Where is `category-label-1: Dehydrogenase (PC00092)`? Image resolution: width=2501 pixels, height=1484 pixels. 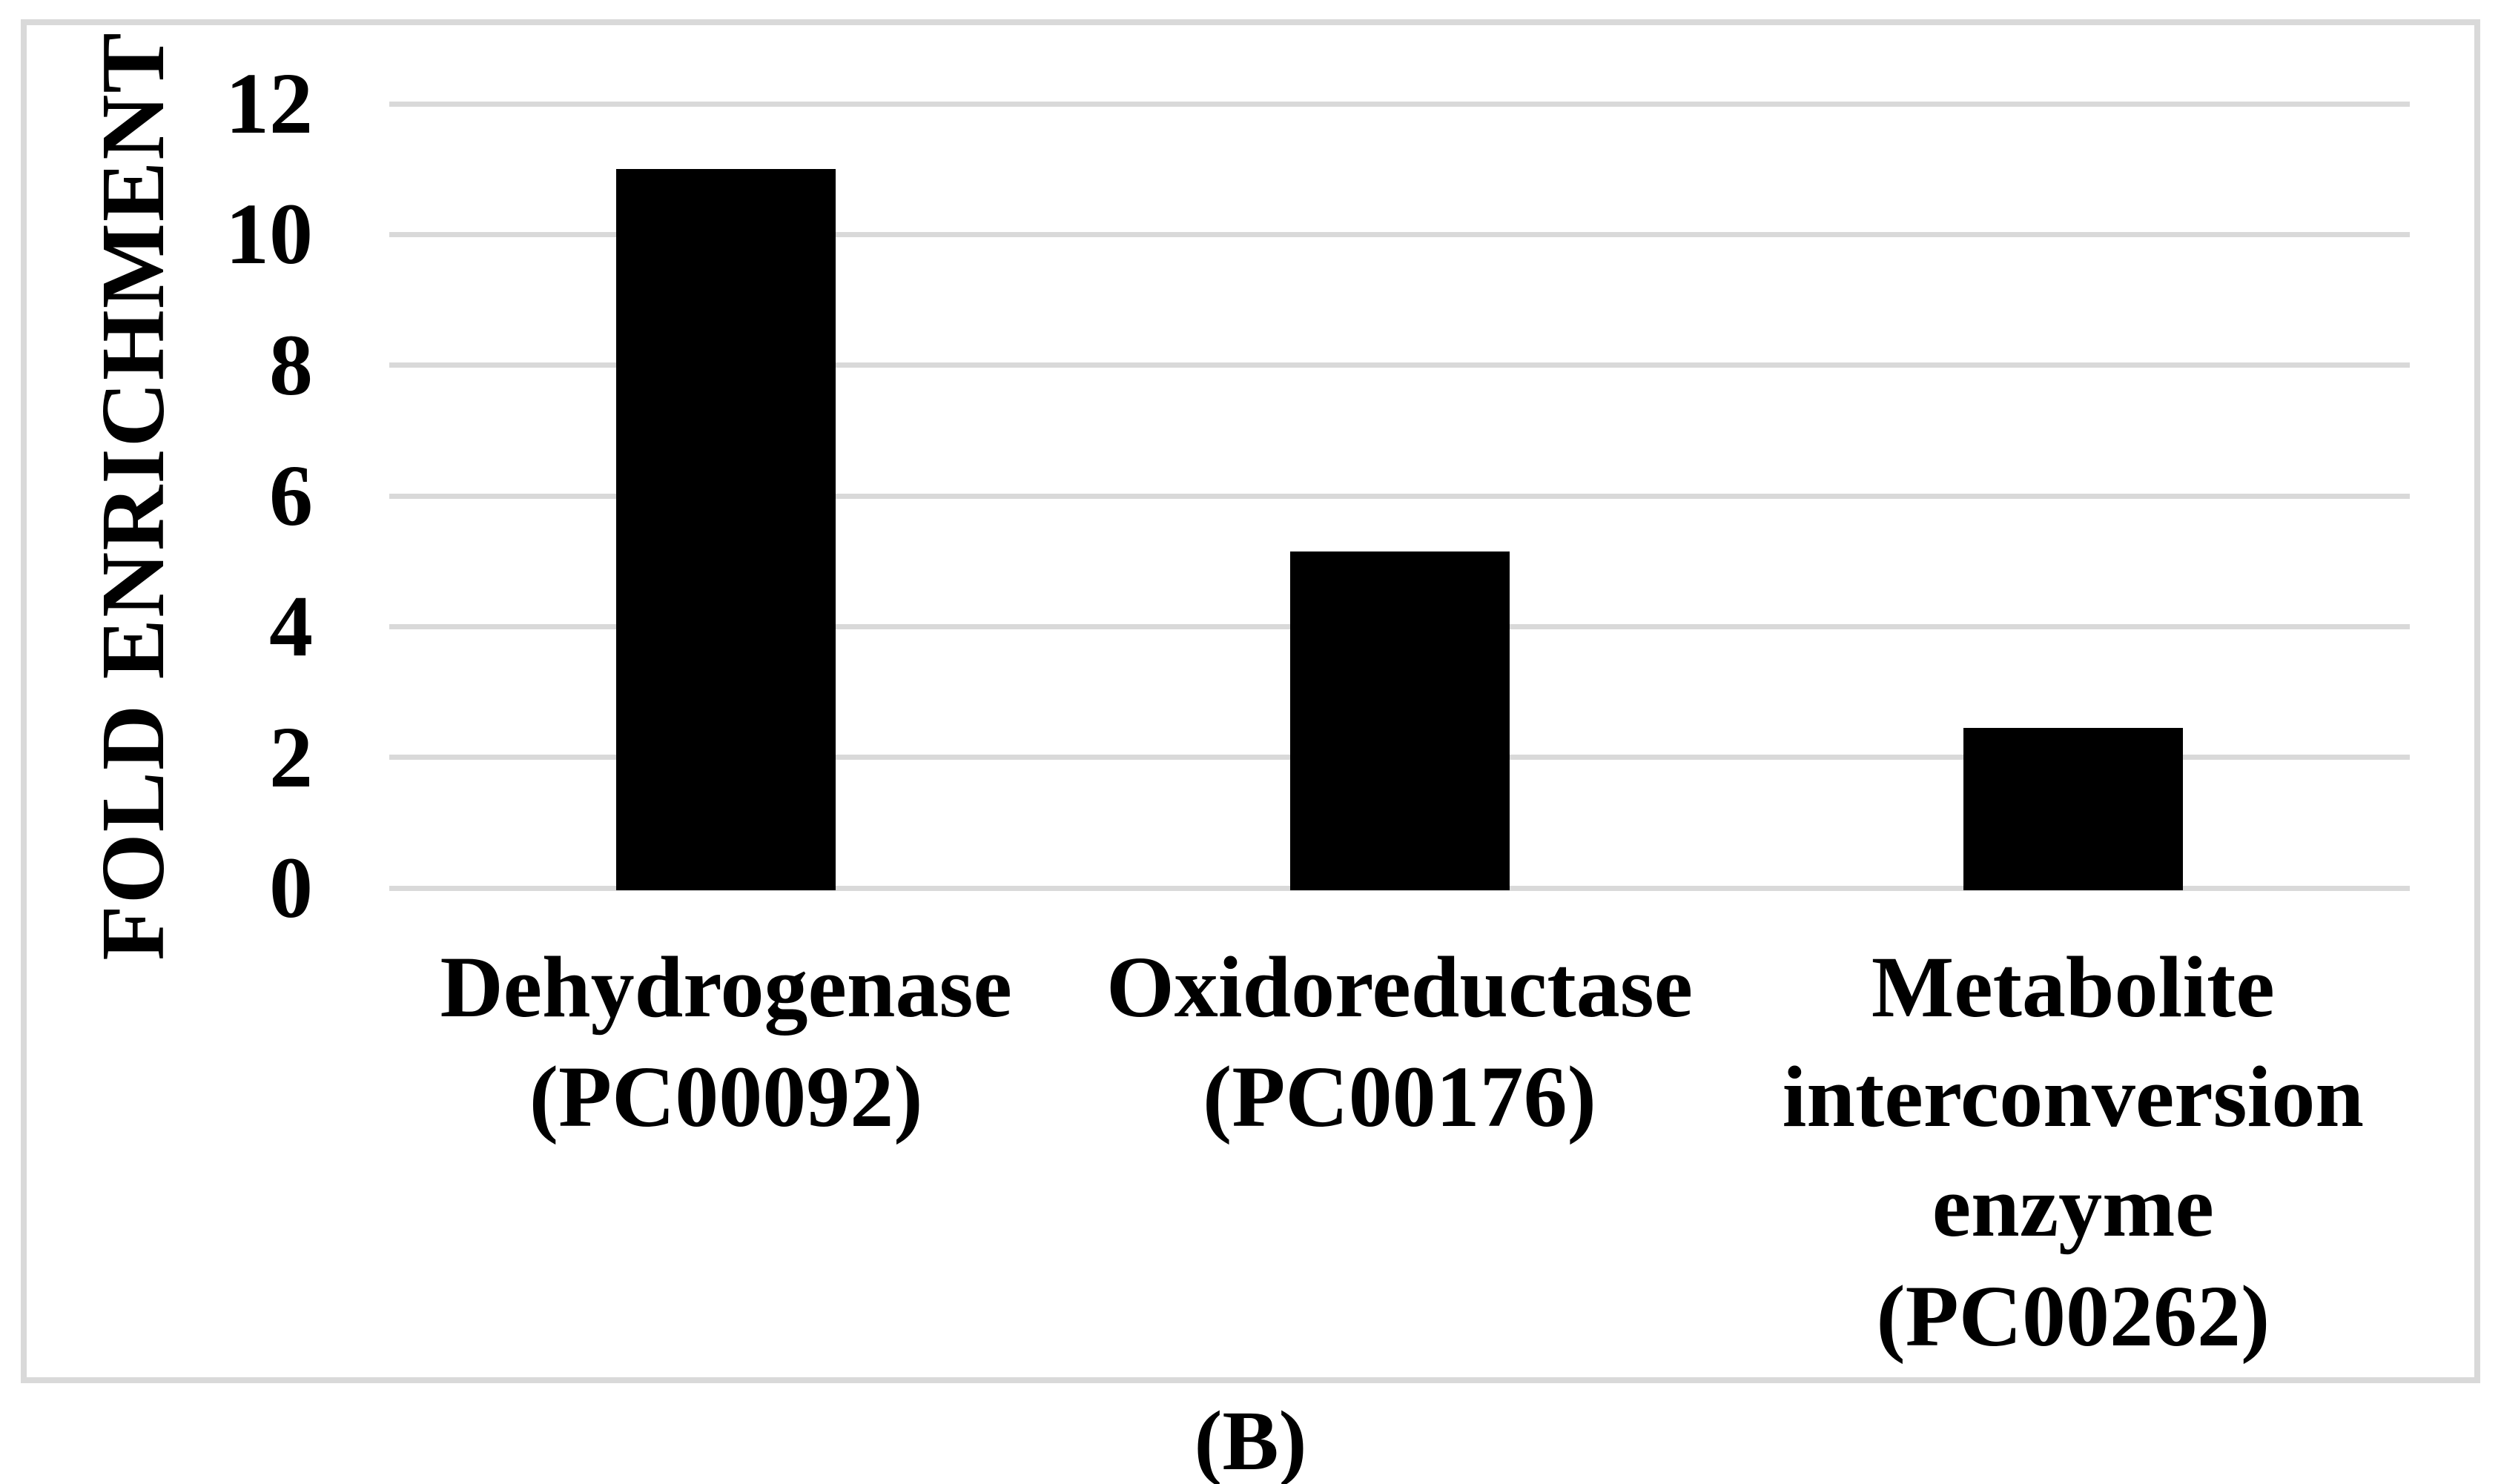
category-label-1: Dehydrogenase (PC00092) is located at coordinates (726, 1041).